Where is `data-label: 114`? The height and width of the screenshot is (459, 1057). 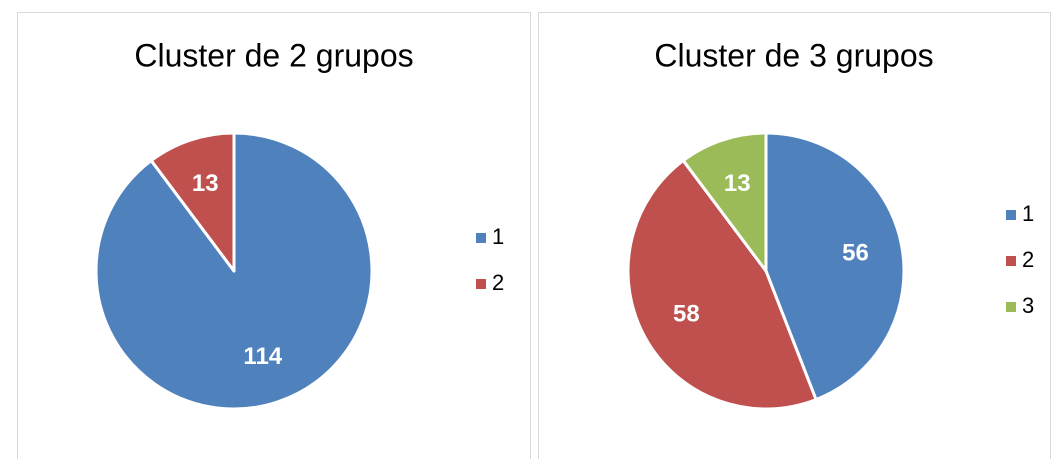 data-label: 114 is located at coordinates (262, 356).